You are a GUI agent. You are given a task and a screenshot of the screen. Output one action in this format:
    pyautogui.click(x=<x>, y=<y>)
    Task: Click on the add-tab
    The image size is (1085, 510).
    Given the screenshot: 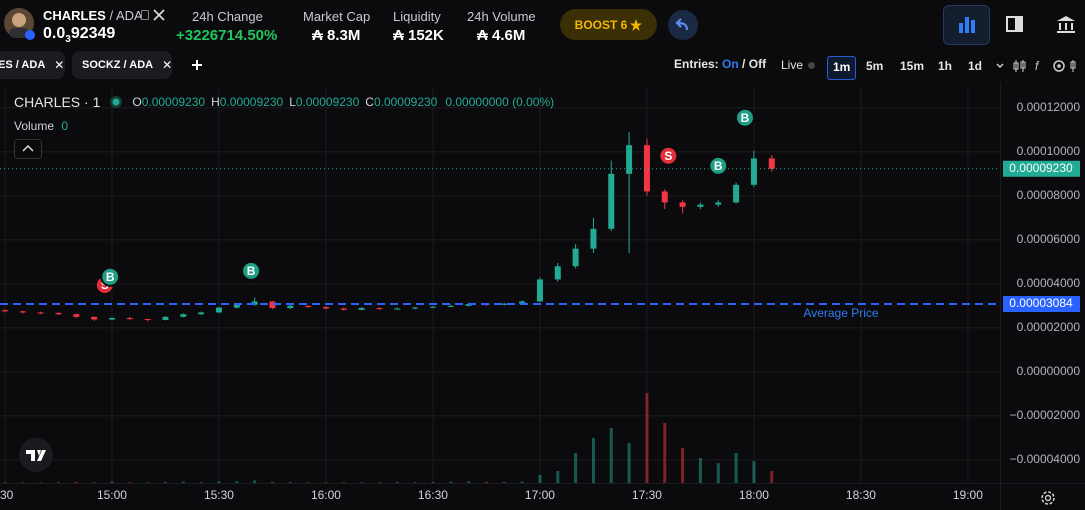 What is the action you would take?
    pyautogui.click(x=197, y=65)
    